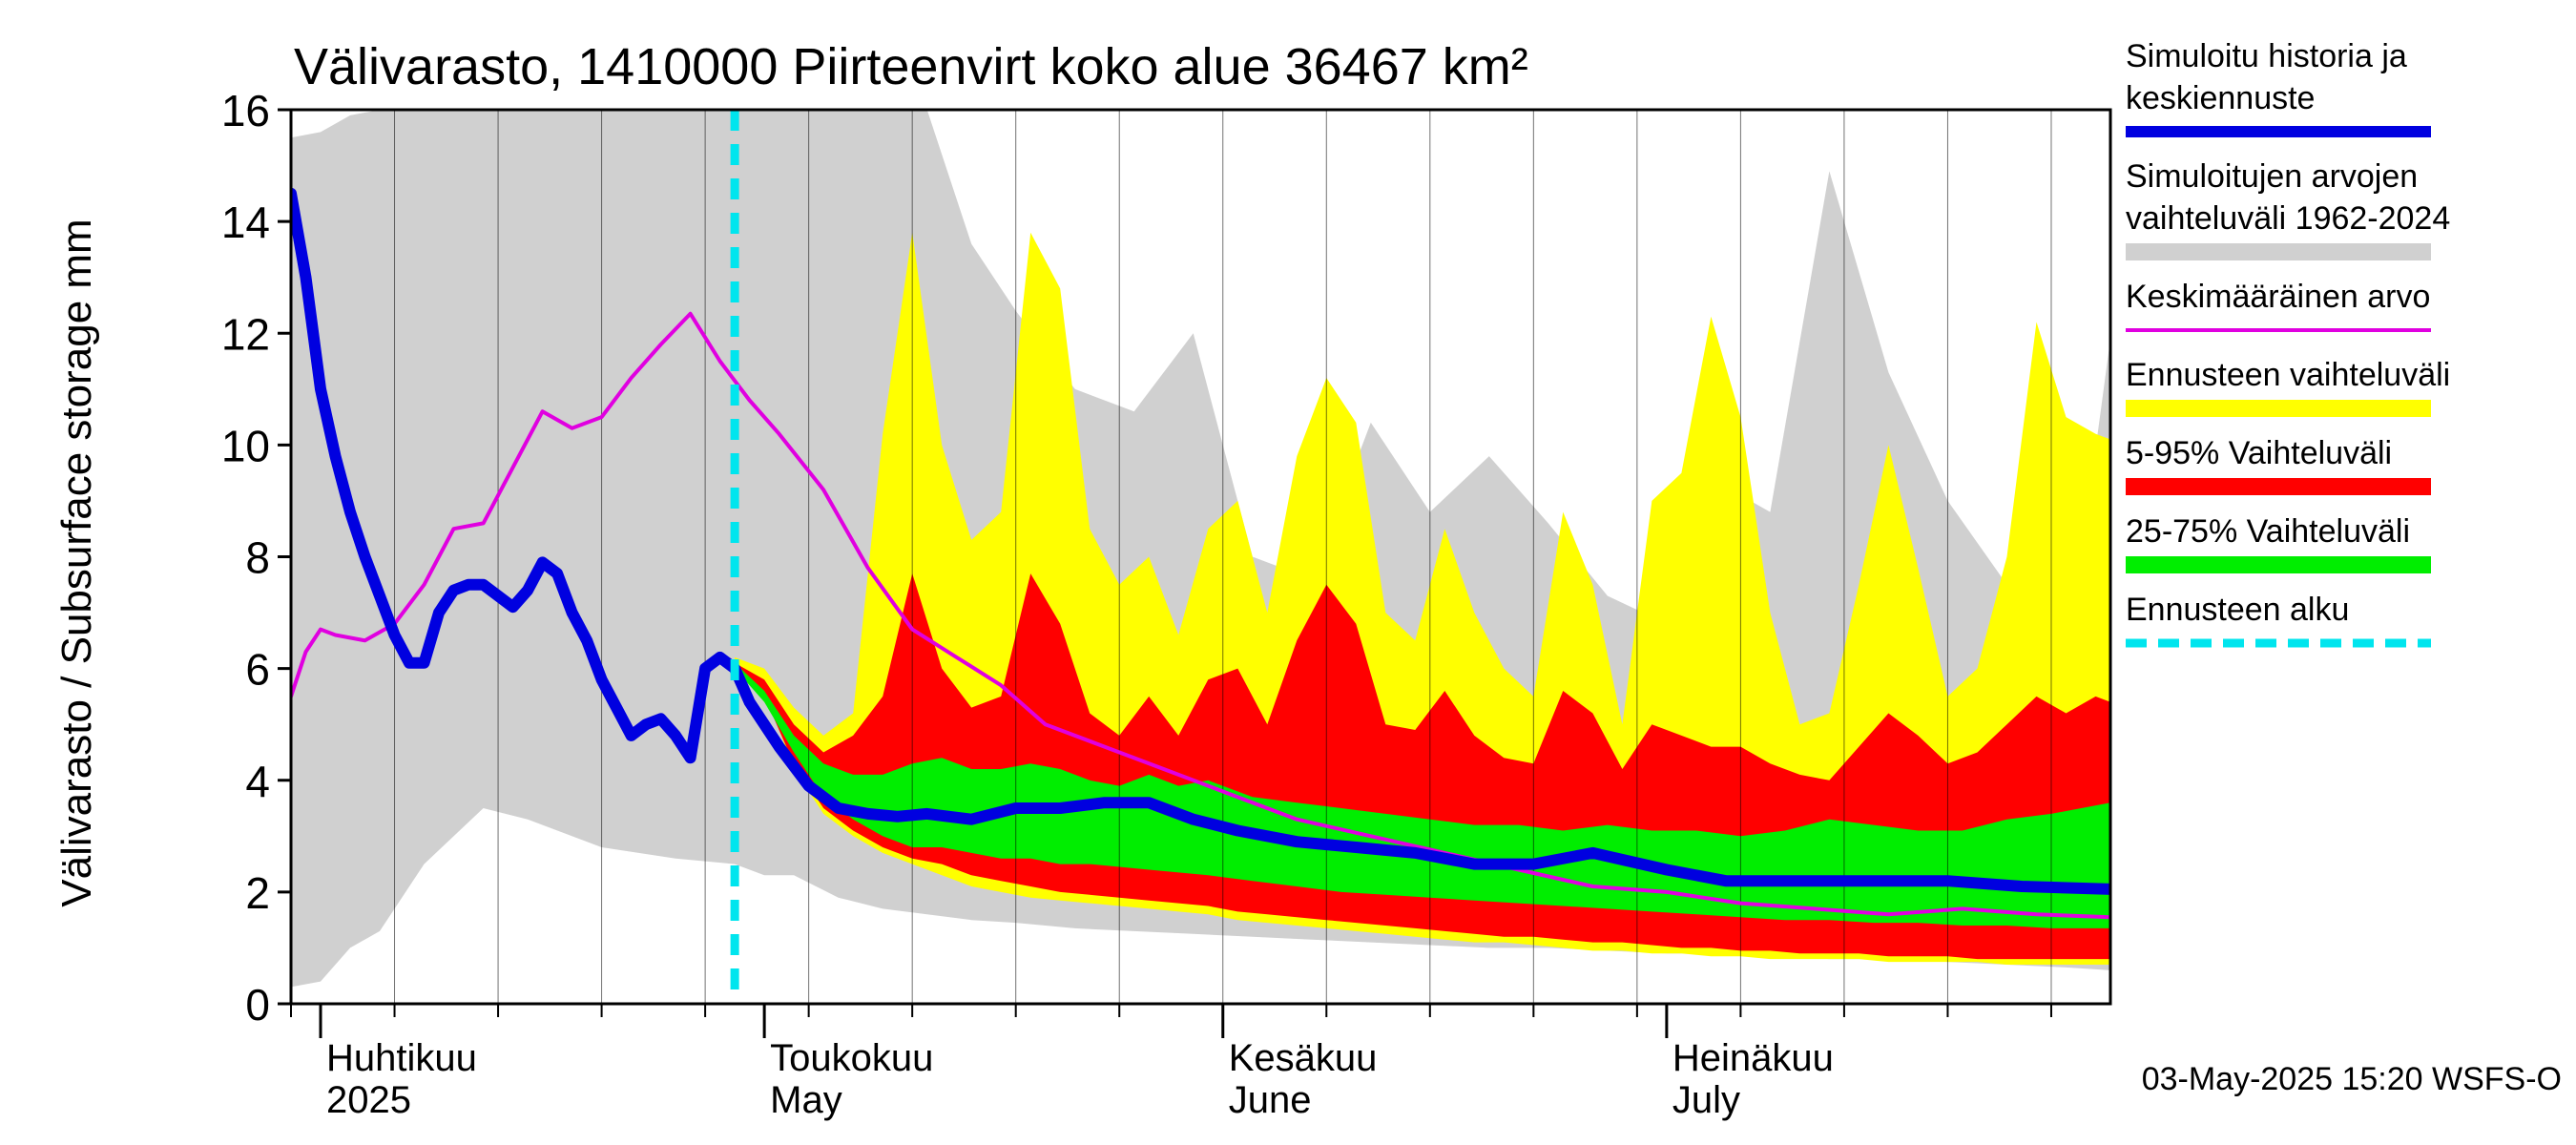 The width and height of the screenshot is (2576, 1145). Describe the element at coordinates (245, 334) in the screenshot. I see `y-tick-label: 12` at that location.